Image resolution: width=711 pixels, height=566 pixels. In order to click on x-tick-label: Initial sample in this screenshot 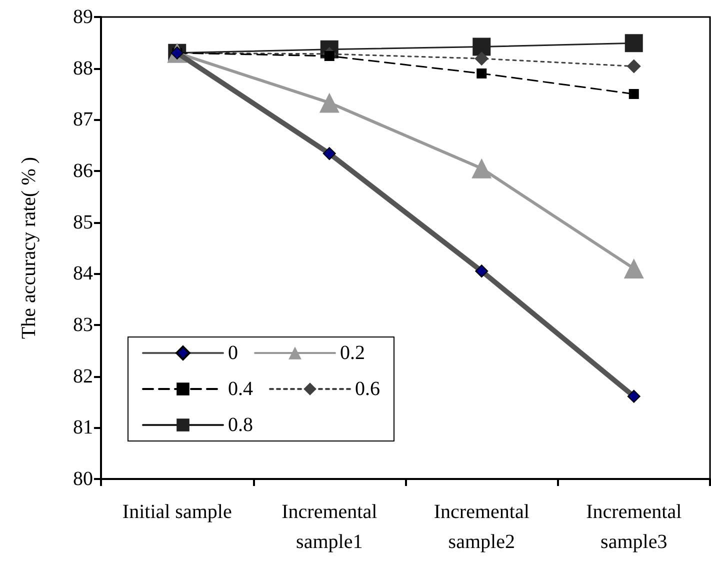, I will do `click(177, 512)`.